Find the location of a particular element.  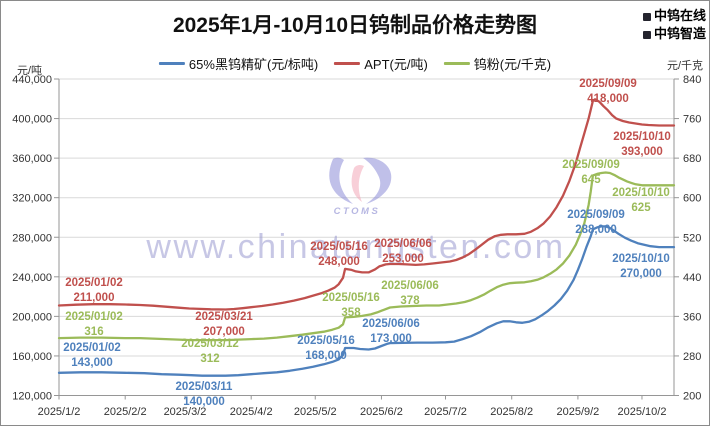

svg-text: 2025/9/2 is located at coordinates (577, 412).